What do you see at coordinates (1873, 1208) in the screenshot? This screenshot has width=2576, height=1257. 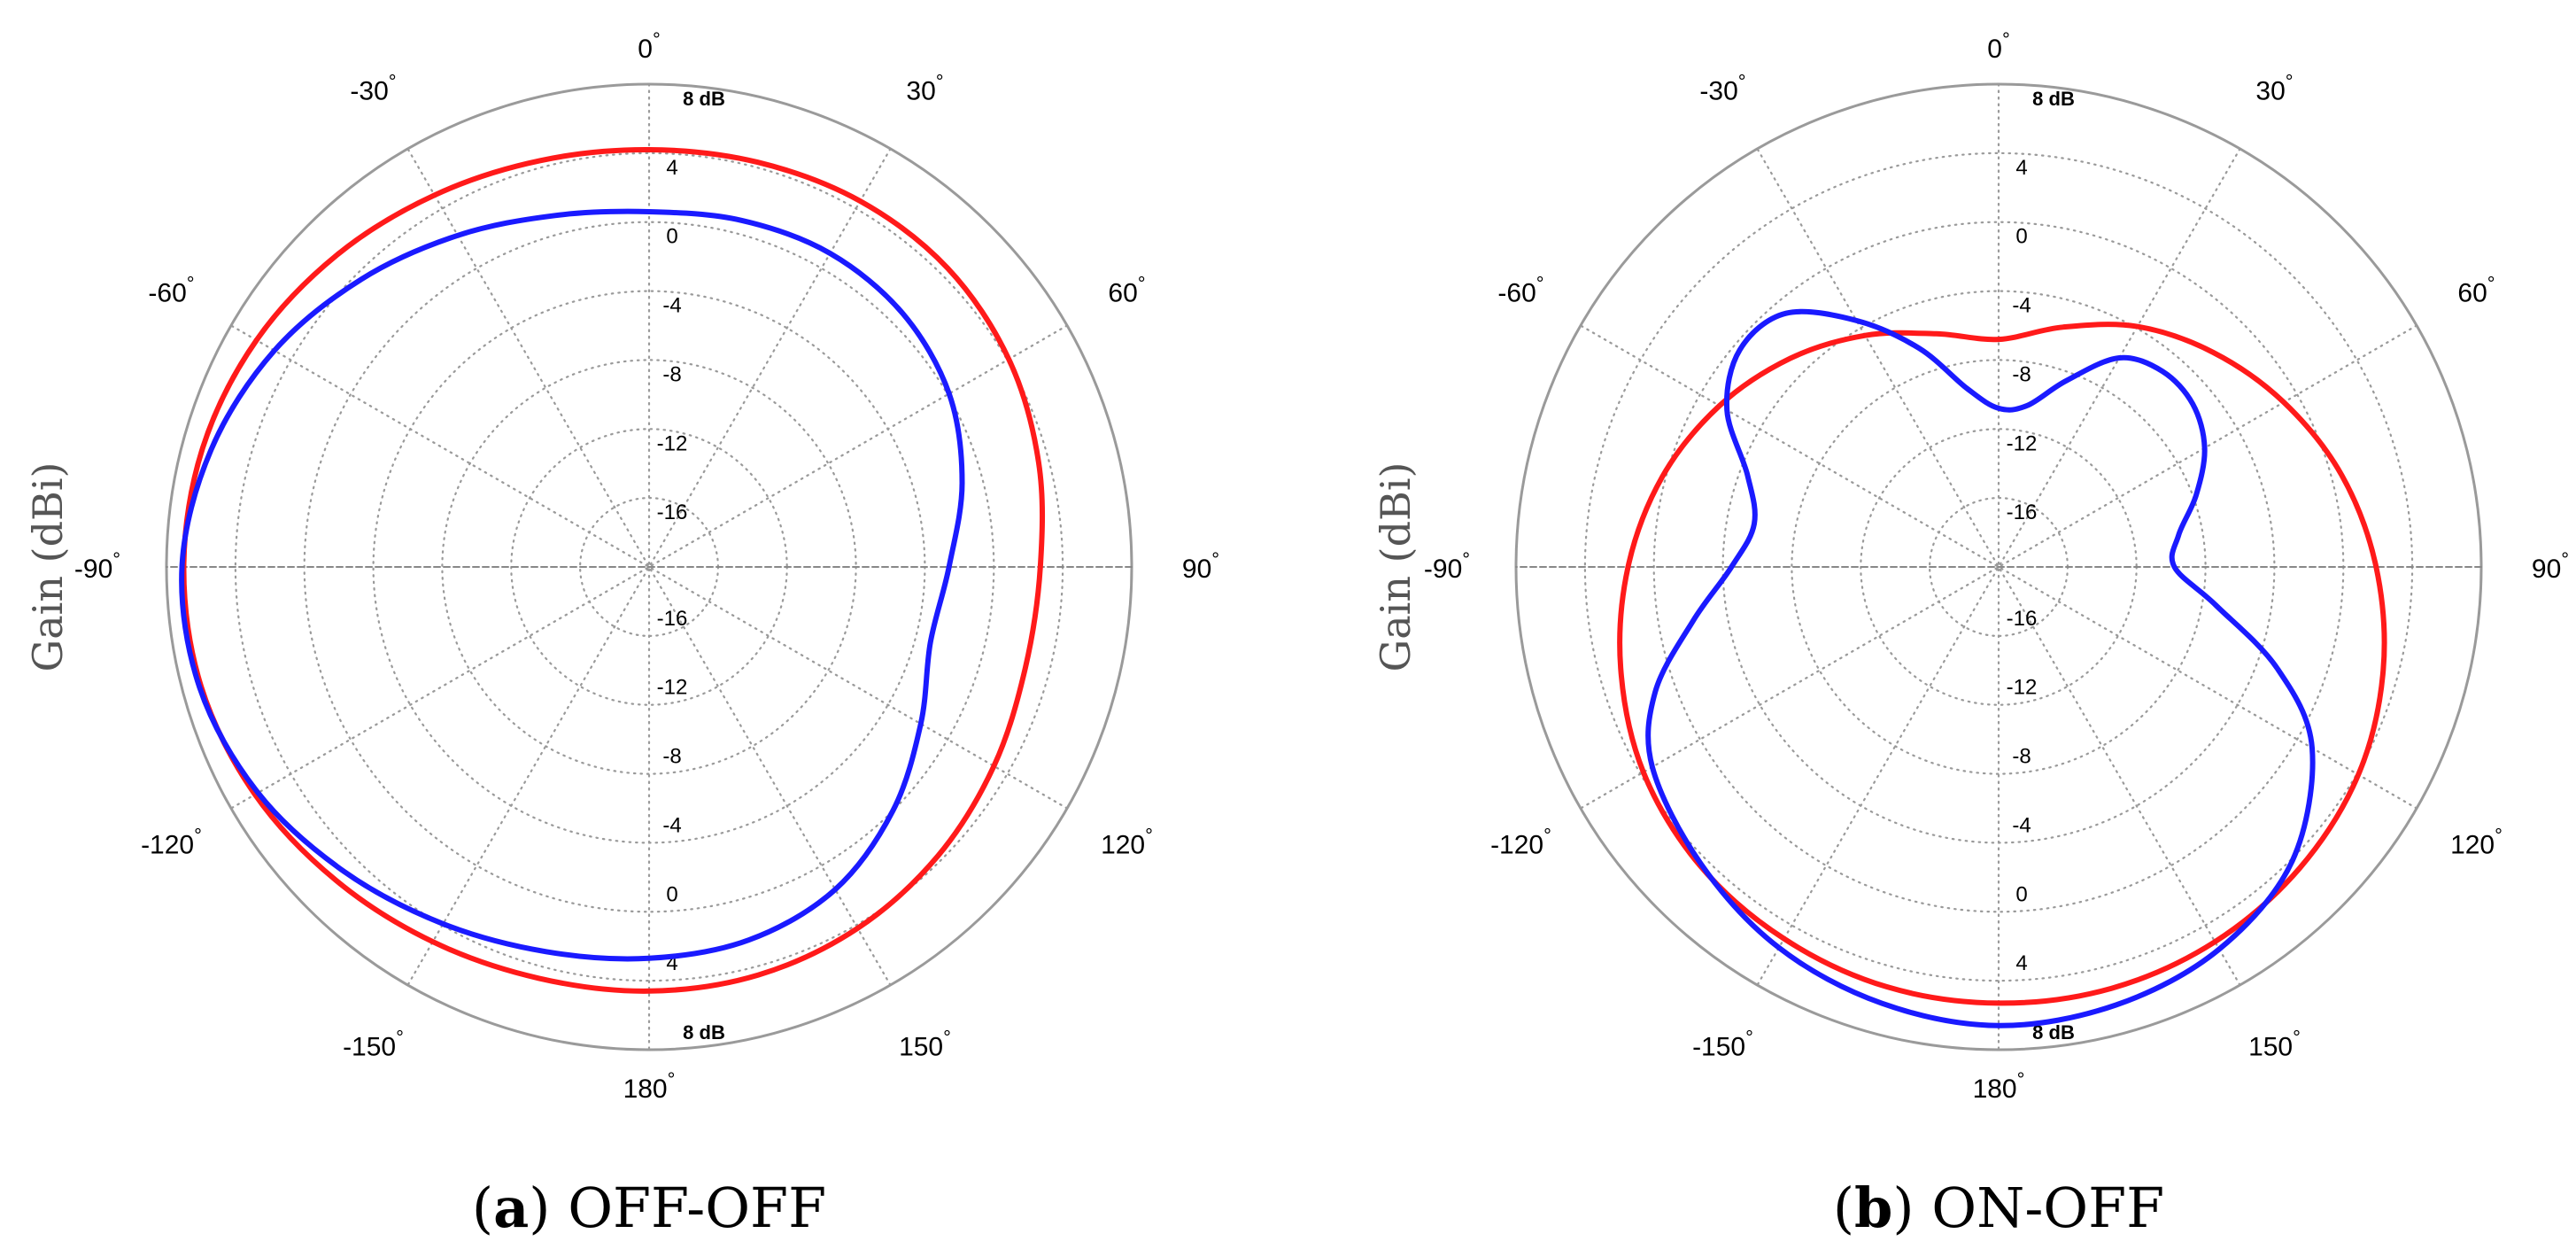 I see `caption-letter: b` at bounding box center [1873, 1208].